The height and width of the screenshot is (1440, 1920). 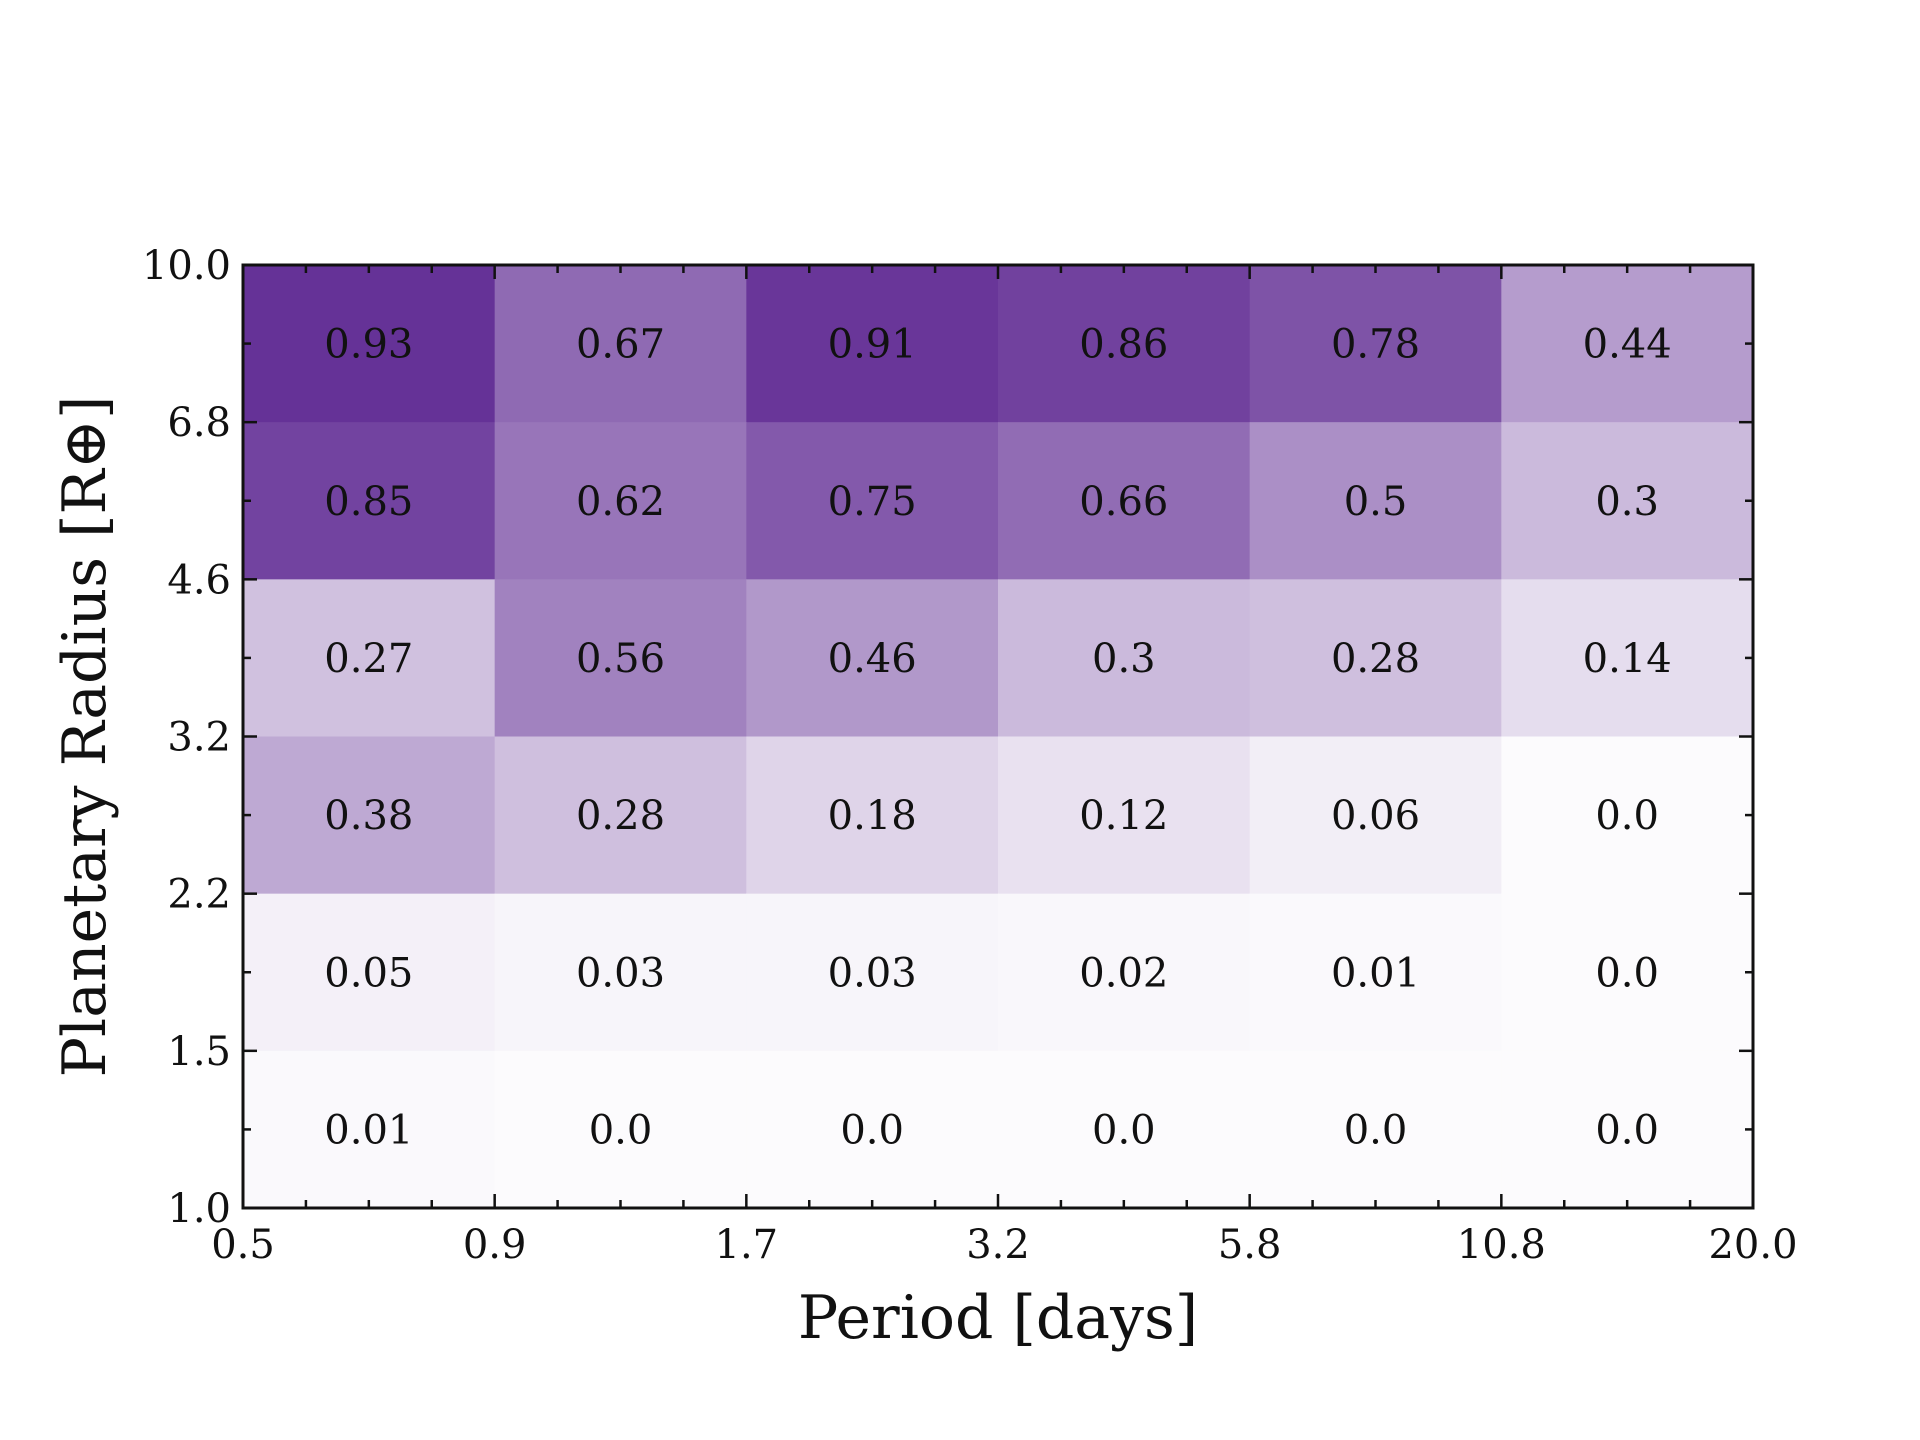 What do you see at coordinates (199, 1052) in the screenshot?
I see `y-tick-label: 1.5` at bounding box center [199, 1052].